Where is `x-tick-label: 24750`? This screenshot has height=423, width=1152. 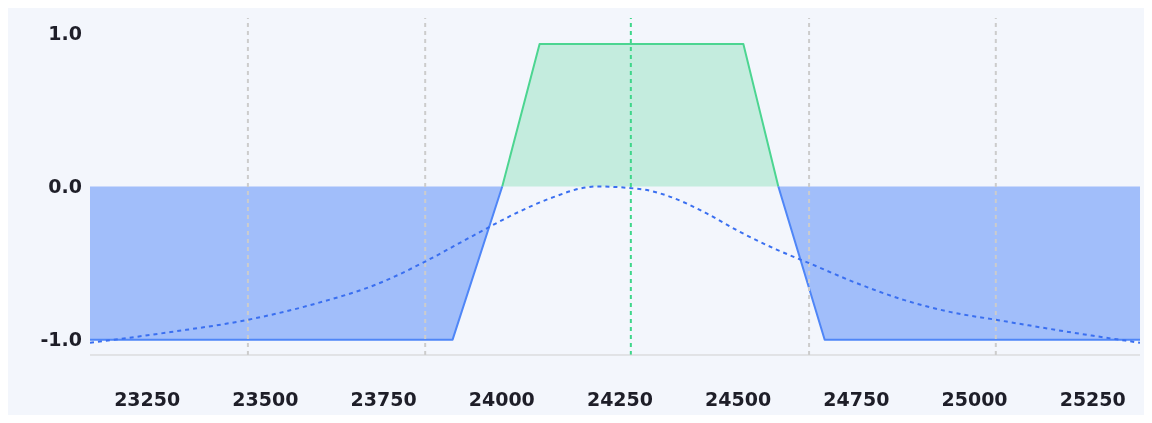
x-tick-label: 24750 is located at coordinates (856, 399).